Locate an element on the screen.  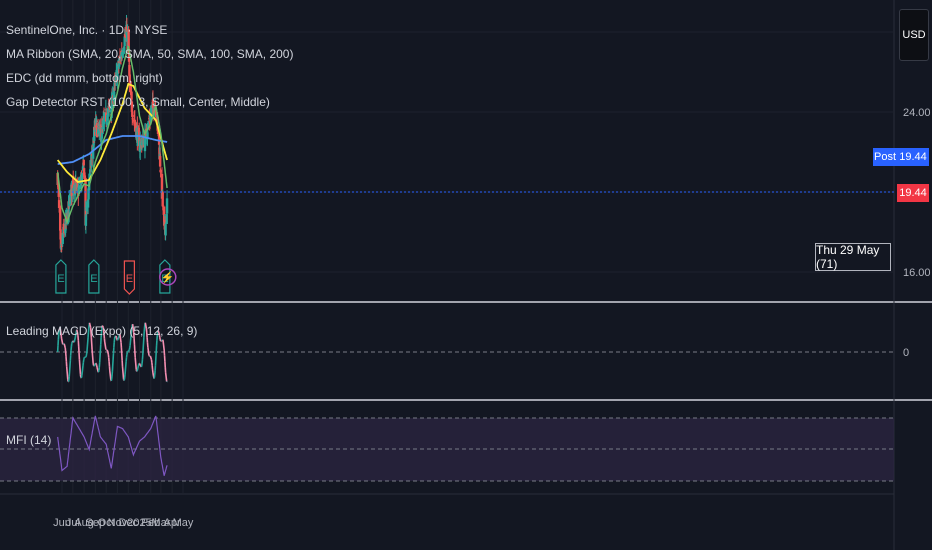
dividend-marker-label: ⚡ is located at coordinates (168, 277).